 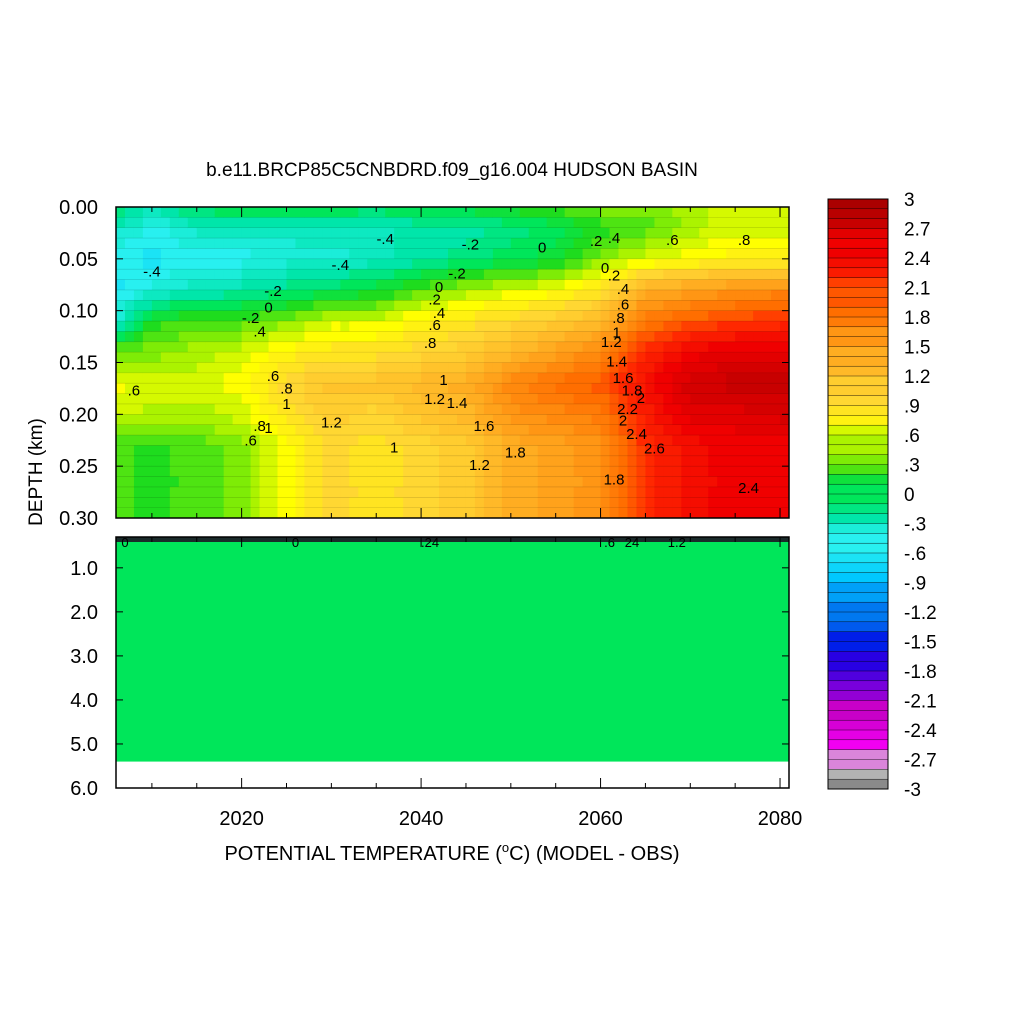 What do you see at coordinates (452, 649) in the screenshot?
I see `lower-fill` at bounding box center [452, 649].